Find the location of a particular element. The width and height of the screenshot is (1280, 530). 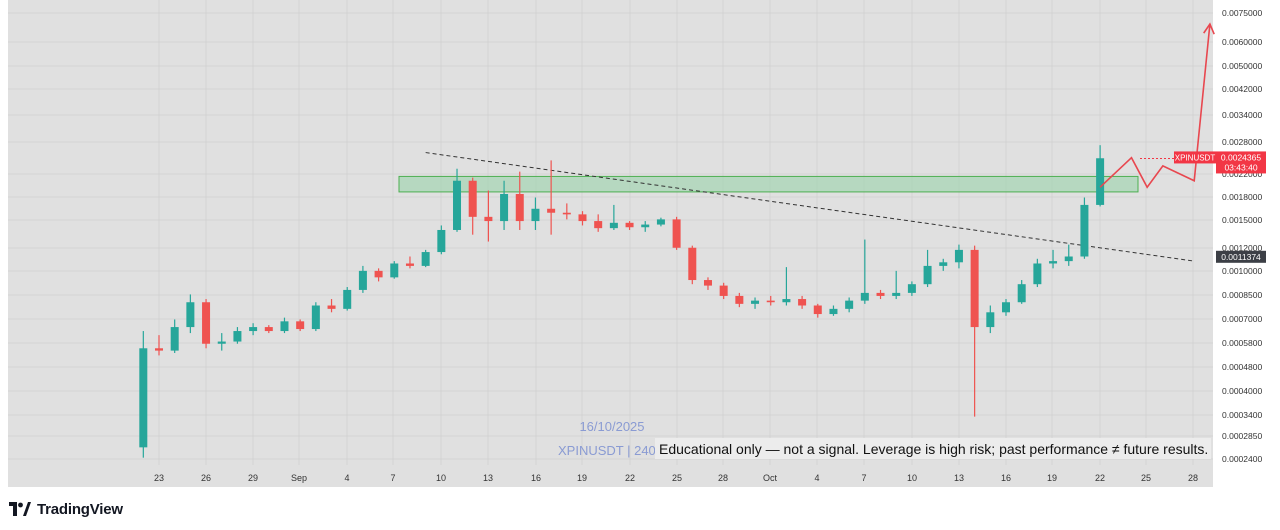

descending-trendline is located at coordinates (810, 207).